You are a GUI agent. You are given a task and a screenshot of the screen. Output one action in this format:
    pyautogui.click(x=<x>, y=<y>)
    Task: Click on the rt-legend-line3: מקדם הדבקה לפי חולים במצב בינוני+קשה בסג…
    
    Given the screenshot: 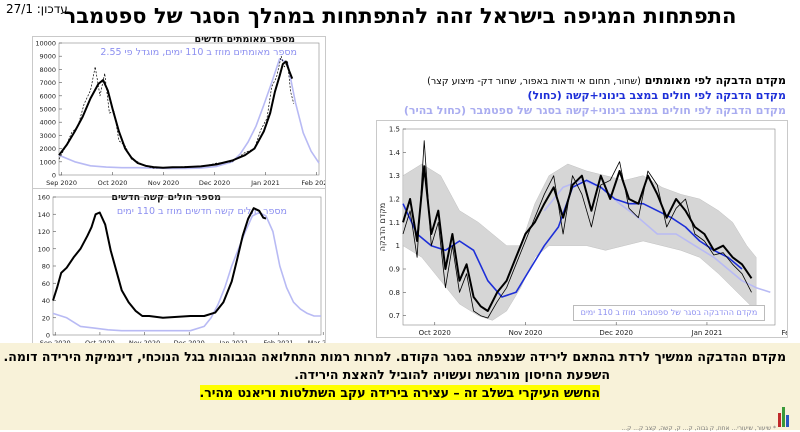 What is the action you would take?
    pyautogui.click(x=594, y=110)
    